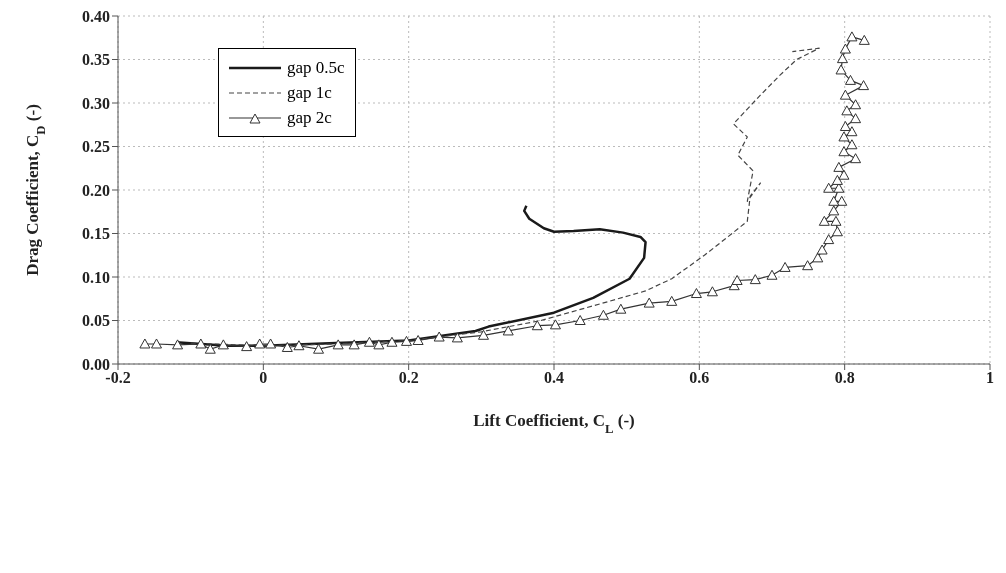 The image size is (1006, 573). What do you see at coordinates (554, 378) in the screenshot?
I see `x-tick-label: 0.4` at bounding box center [554, 378].